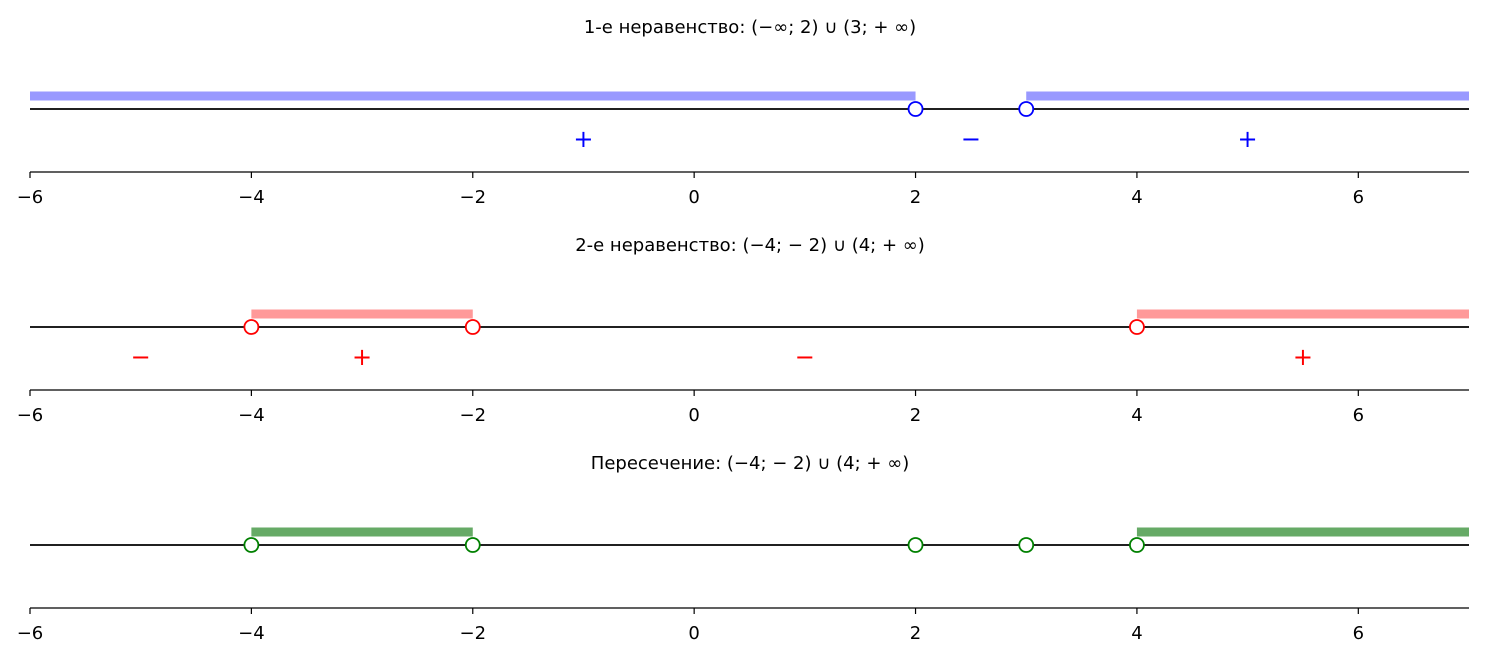 Image resolution: width=1485 pixels, height=657 pixels. Describe the element at coordinates (750, 27) in the screenshot. I see `panel-title: 1-е неравенство: (−∞; 2) ∪ (3; + ∞)` at that location.